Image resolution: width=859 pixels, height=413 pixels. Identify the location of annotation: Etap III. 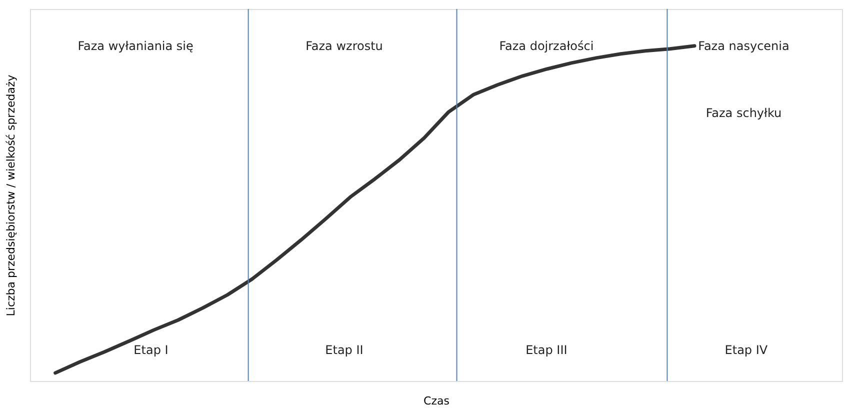
(547, 349).